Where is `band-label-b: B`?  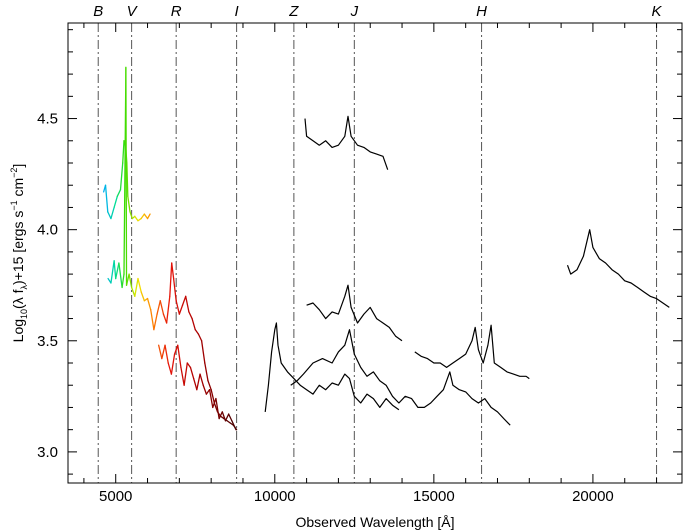
band-label-b: B is located at coordinates (98, 11).